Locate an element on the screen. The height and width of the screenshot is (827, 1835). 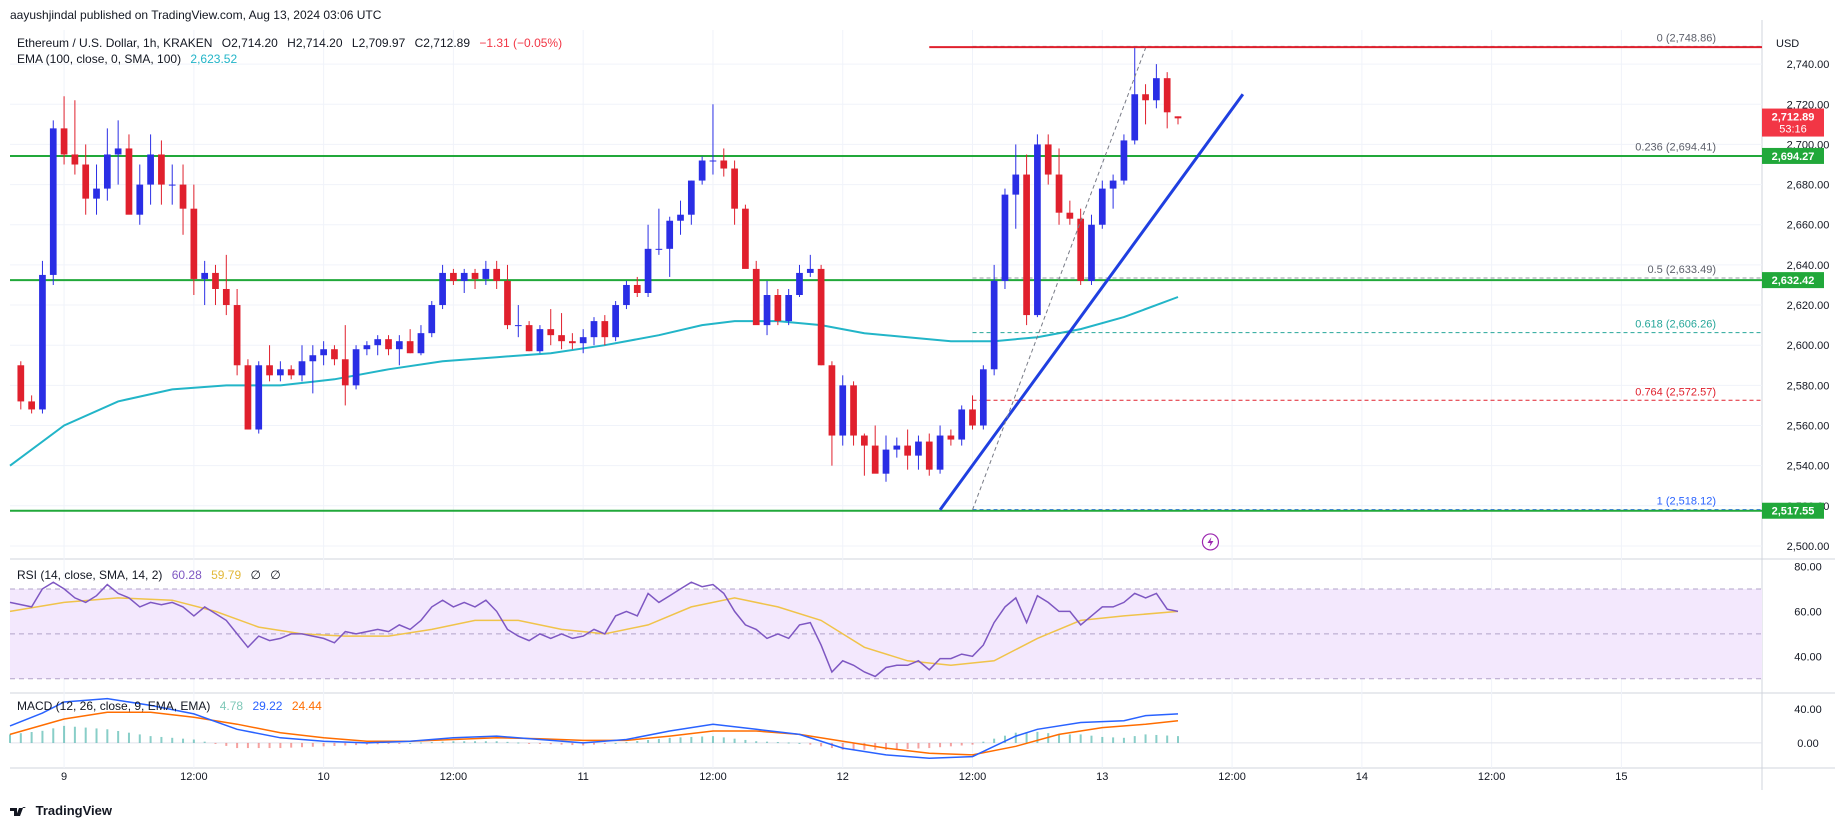
tradingview-logo: TradingView is located at coordinates (61, 810).